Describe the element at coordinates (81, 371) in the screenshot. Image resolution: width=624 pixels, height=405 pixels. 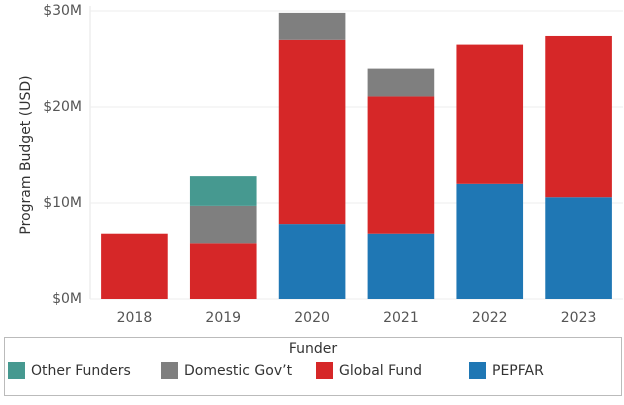
I see `legend-label: Other Funders` at that location.